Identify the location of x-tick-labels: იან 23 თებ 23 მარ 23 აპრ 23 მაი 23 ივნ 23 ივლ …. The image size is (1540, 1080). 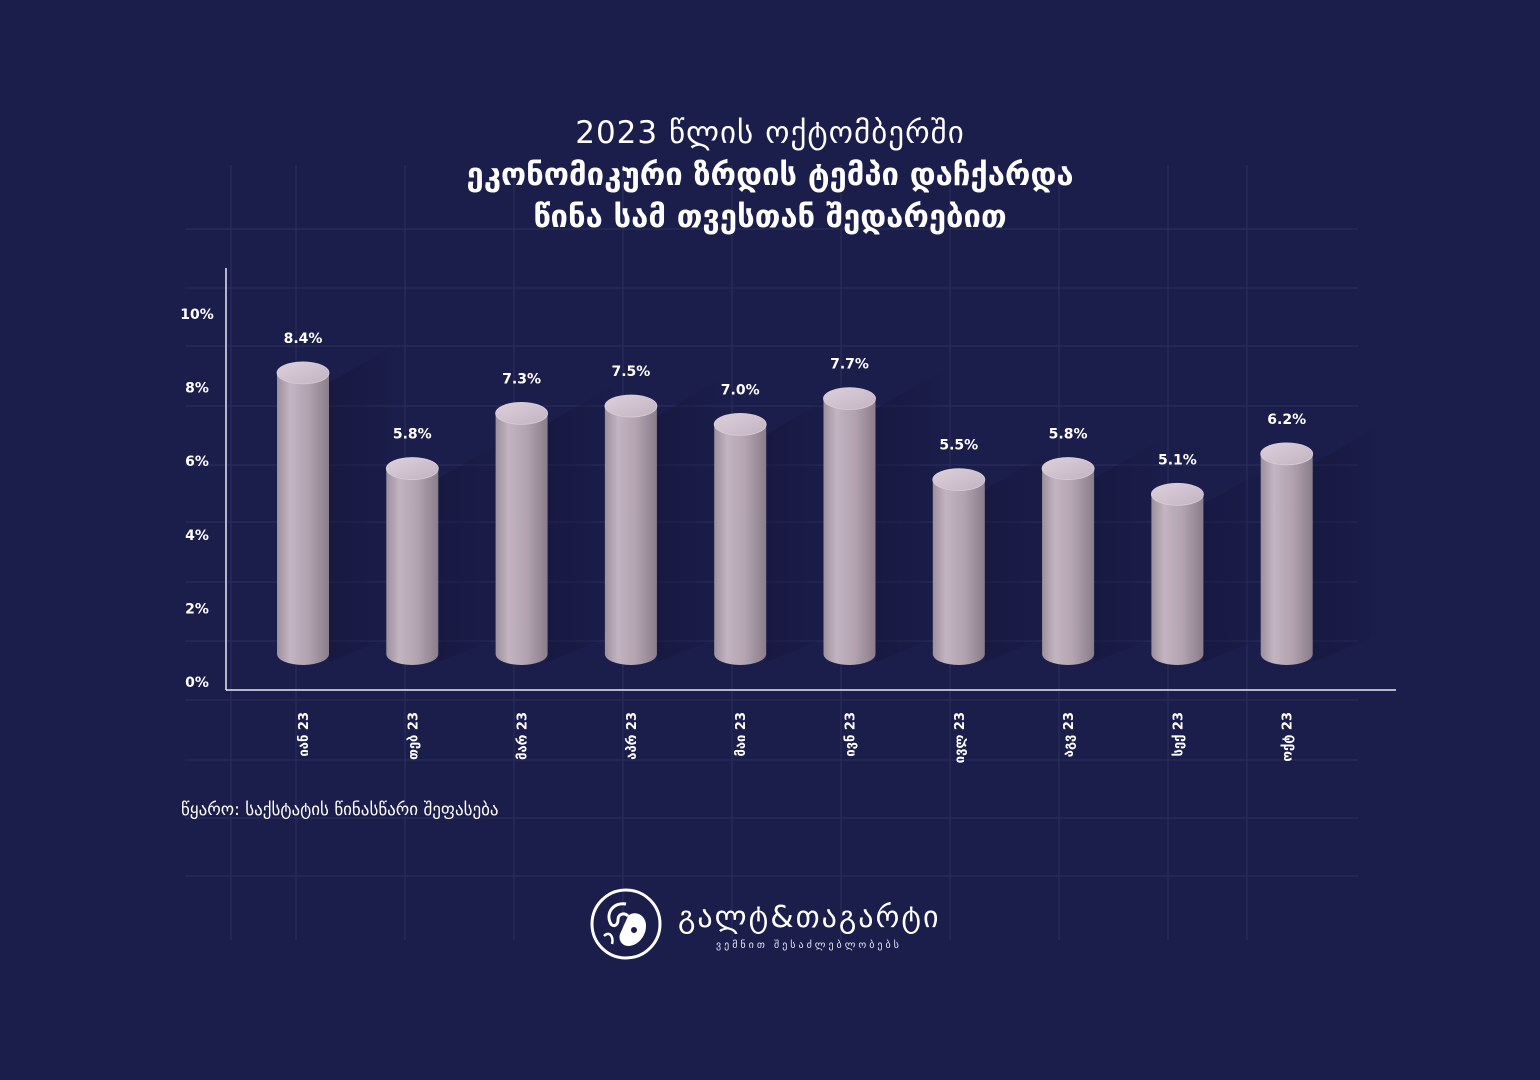
(796, 737).